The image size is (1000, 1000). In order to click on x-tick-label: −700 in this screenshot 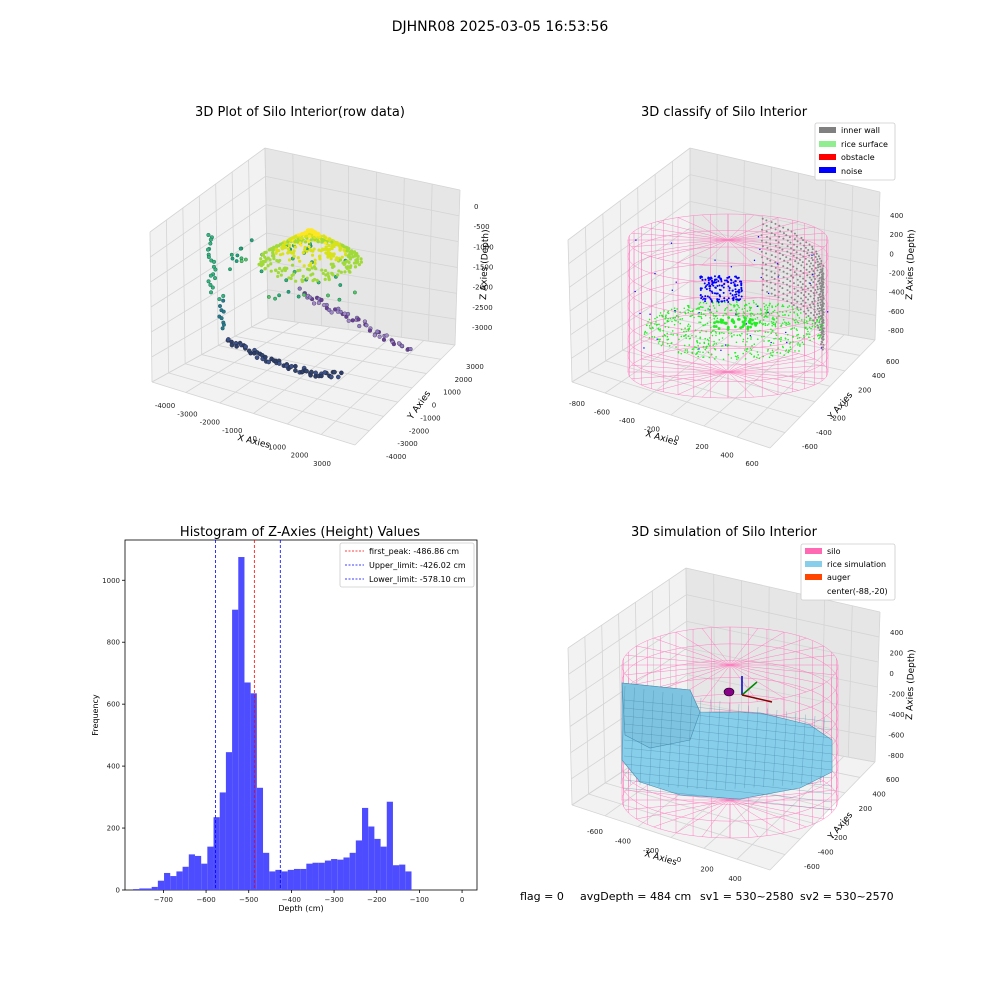, I will do `click(163, 900)`.